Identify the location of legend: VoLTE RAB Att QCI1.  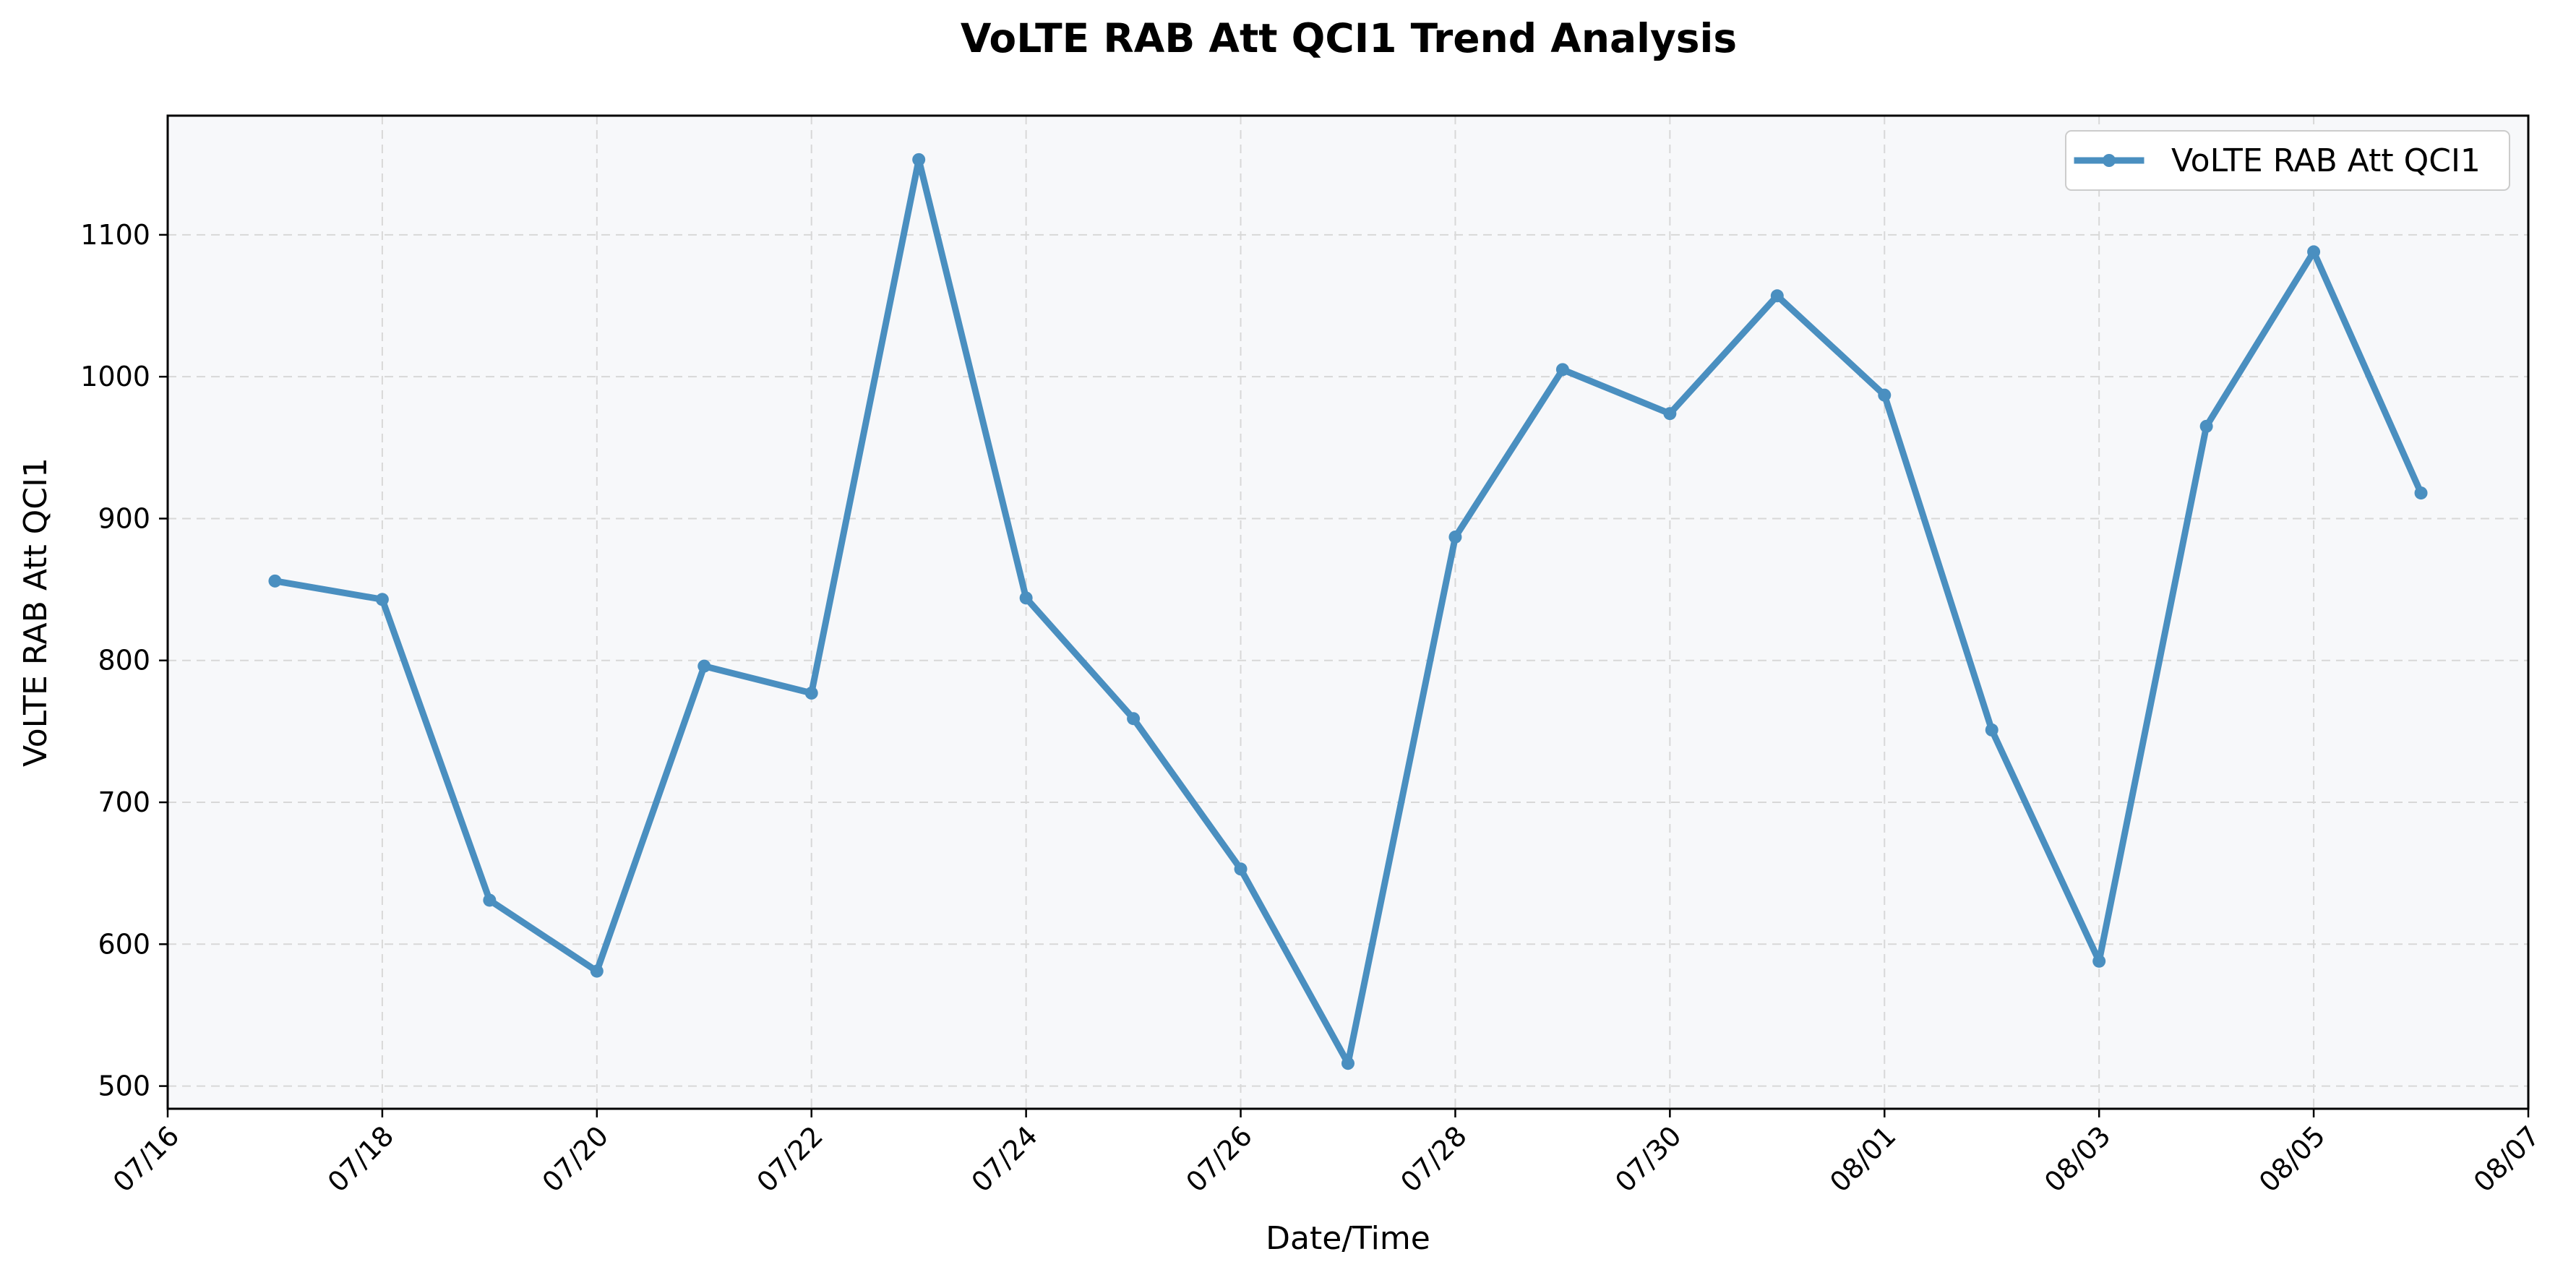
(2288, 160).